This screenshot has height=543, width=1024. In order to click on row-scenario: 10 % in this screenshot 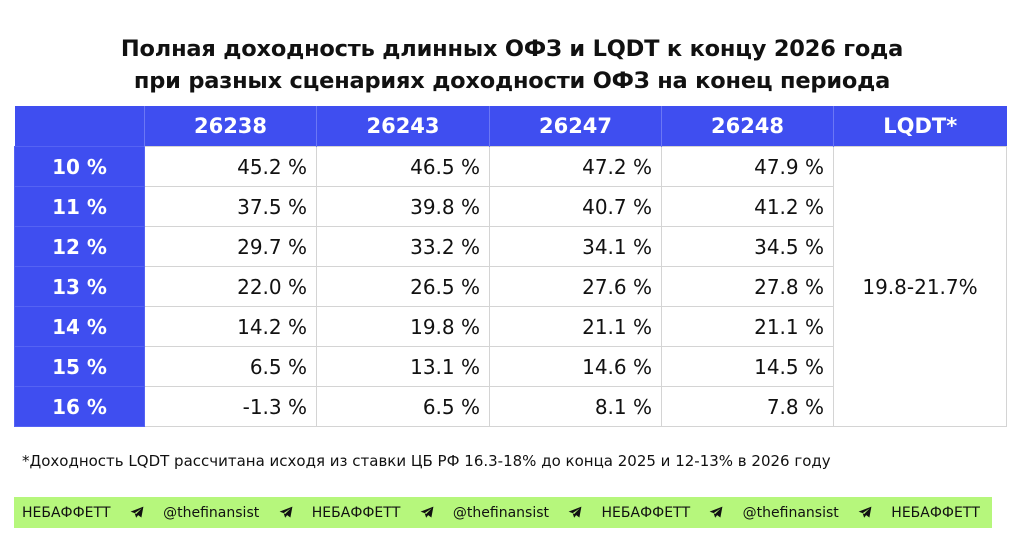, I will do `click(79, 166)`.